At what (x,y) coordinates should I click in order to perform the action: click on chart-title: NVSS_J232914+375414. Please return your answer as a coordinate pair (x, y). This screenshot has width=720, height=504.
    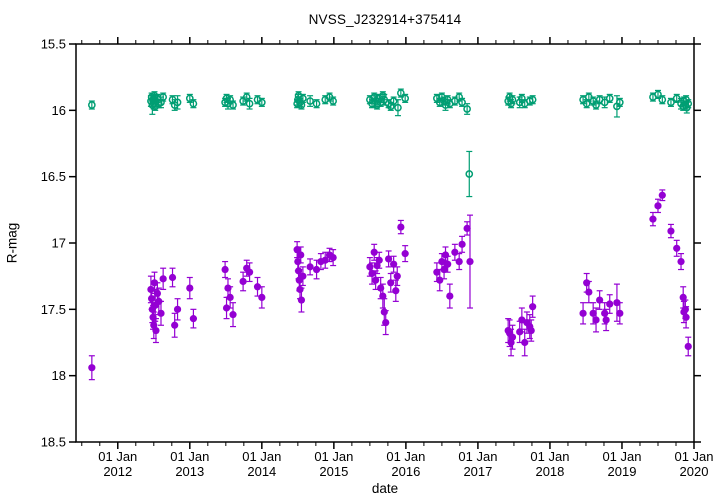
    Looking at the image, I should click on (385, 19).